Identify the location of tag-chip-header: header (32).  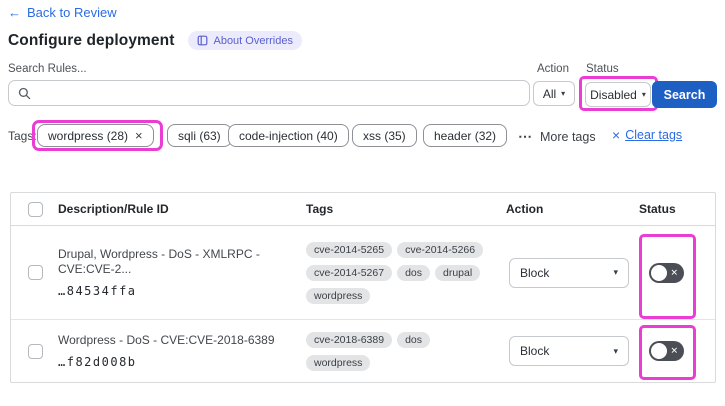
(465, 135).